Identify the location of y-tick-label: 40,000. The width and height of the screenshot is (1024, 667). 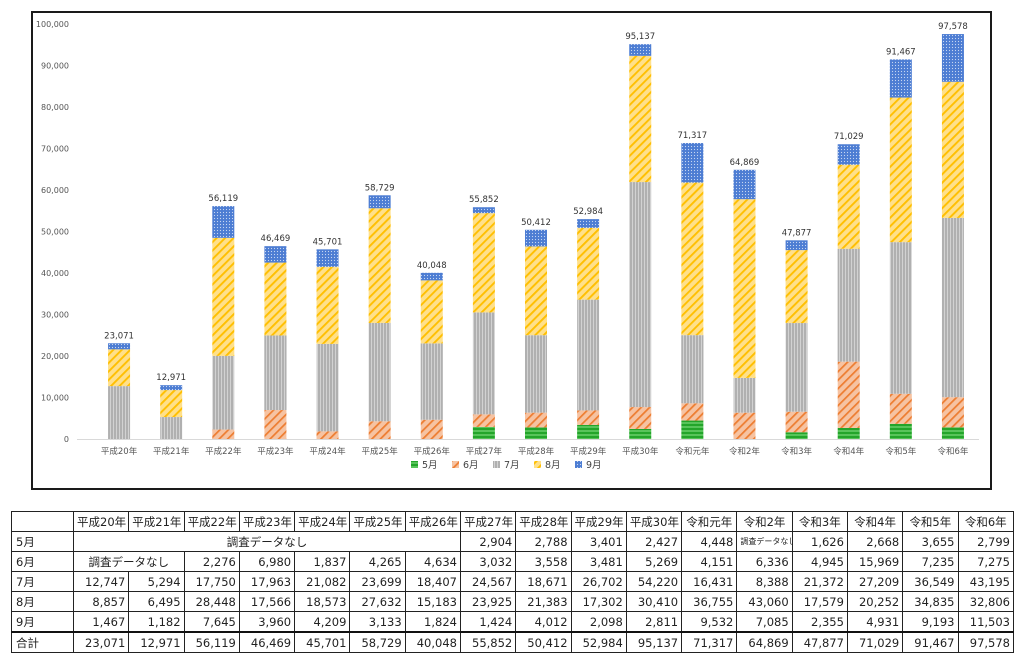
(55, 273).